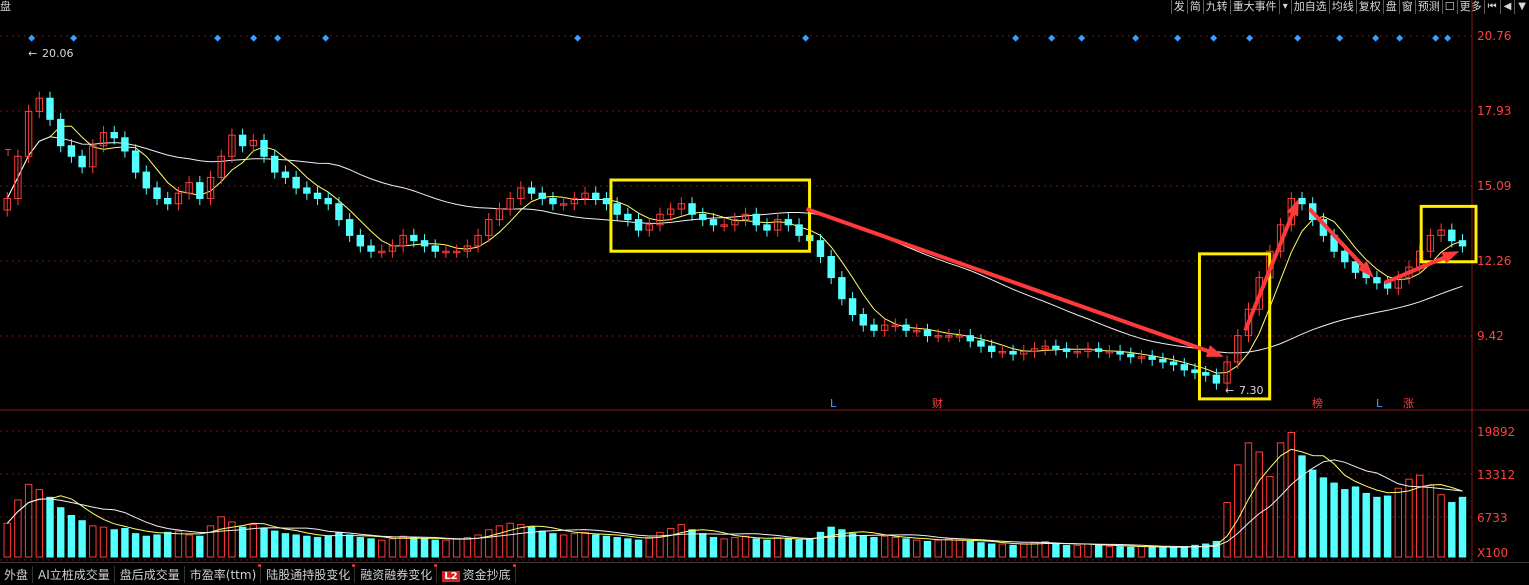 The image size is (1529, 585). What do you see at coordinates (1521, 7) in the screenshot?
I see `next-arrow-icon: ▼` at bounding box center [1521, 7].